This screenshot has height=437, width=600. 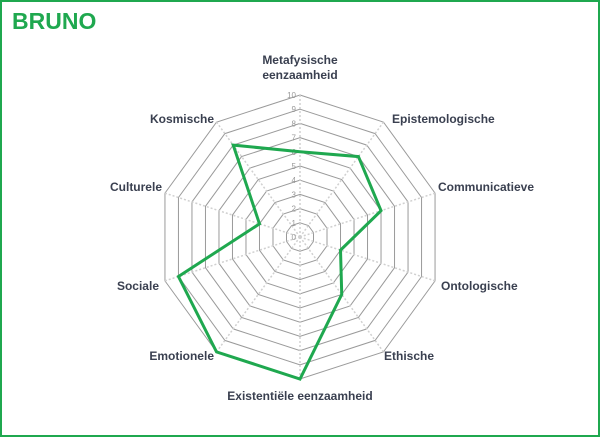 I want to click on tick-label: 10, so click(x=291, y=95).